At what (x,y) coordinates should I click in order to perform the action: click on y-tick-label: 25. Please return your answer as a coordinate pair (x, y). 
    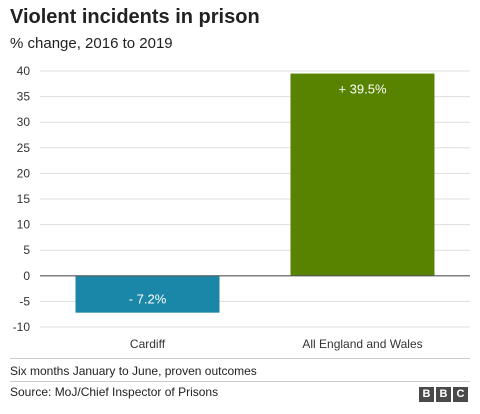
    Looking at the image, I should click on (24, 148).